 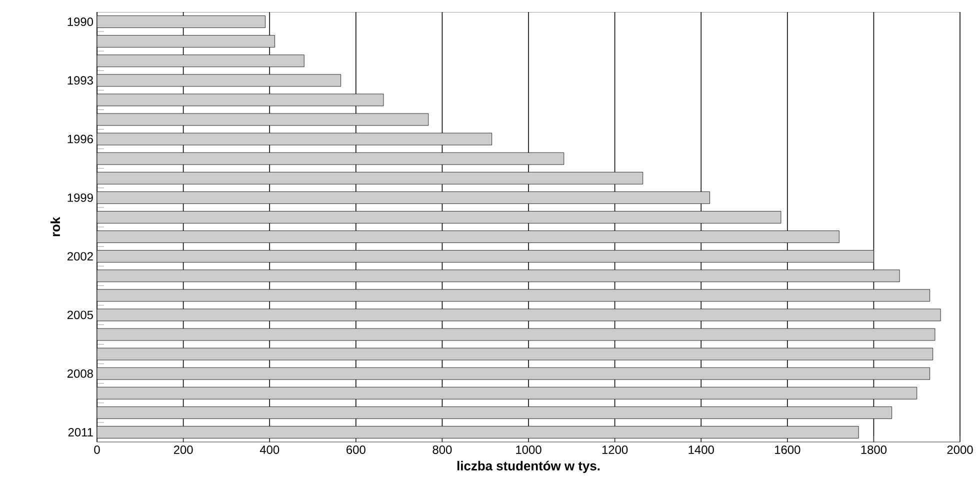 What do you see at coordinates (55, 226) in the screenshot?
I see `y-axis-title: rok` at bounding box center [55, 226].